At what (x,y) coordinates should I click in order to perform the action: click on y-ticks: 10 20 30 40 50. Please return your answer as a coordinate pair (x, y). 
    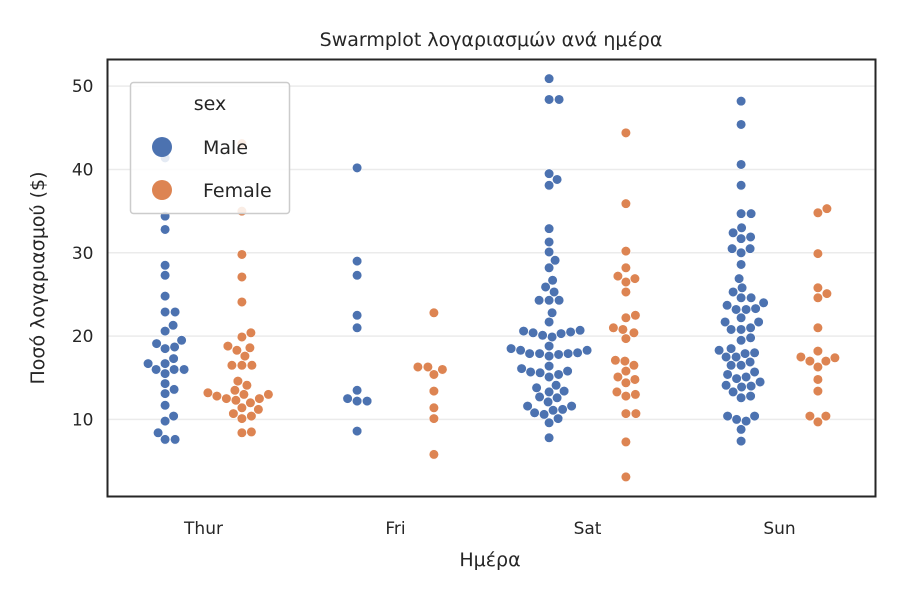
    Looking at the image, I should click on (83, 253).